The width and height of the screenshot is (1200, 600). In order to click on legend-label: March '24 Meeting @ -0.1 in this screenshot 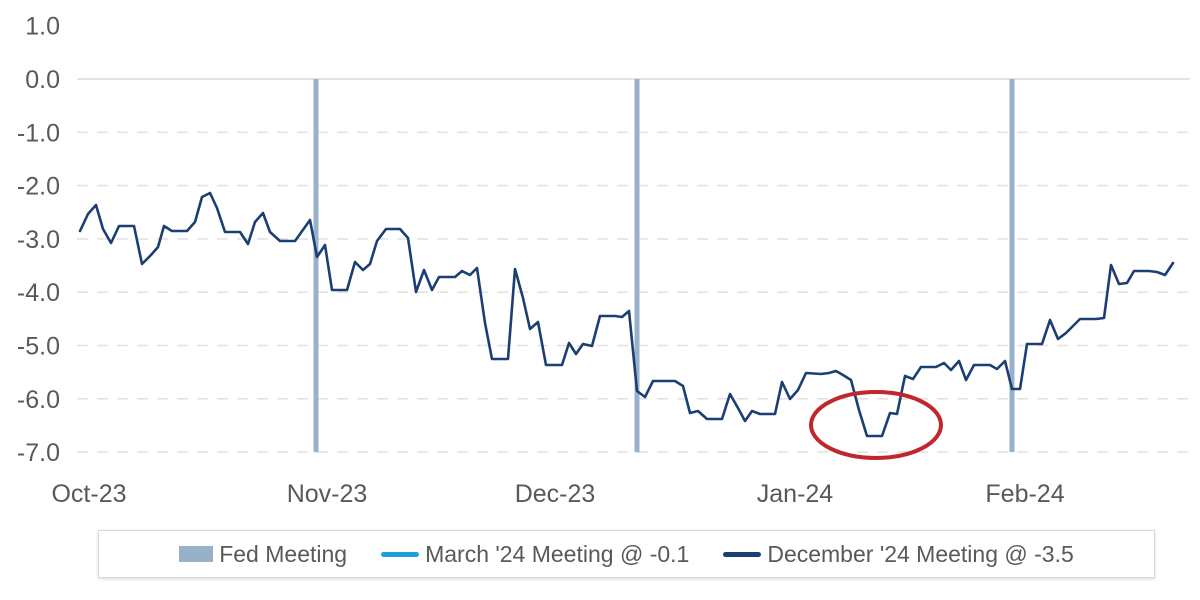, I will do `click(557, 553)`.